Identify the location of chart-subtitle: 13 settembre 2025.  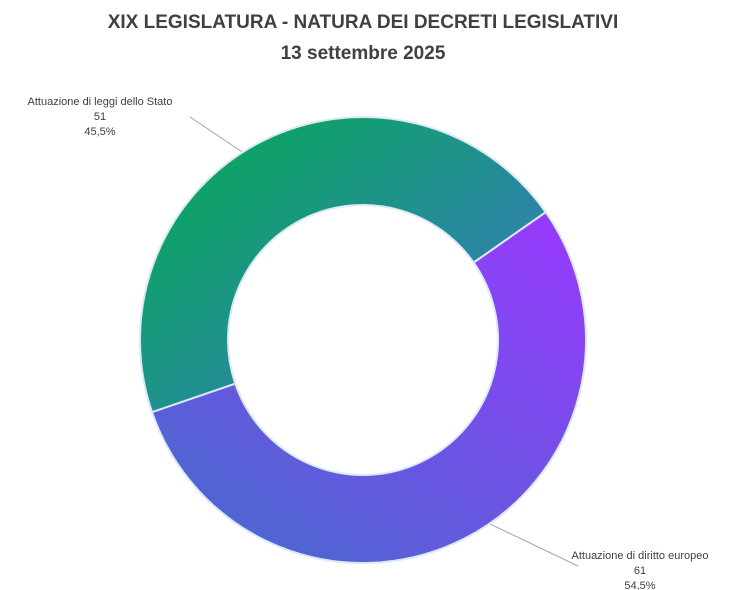
(363, 53).